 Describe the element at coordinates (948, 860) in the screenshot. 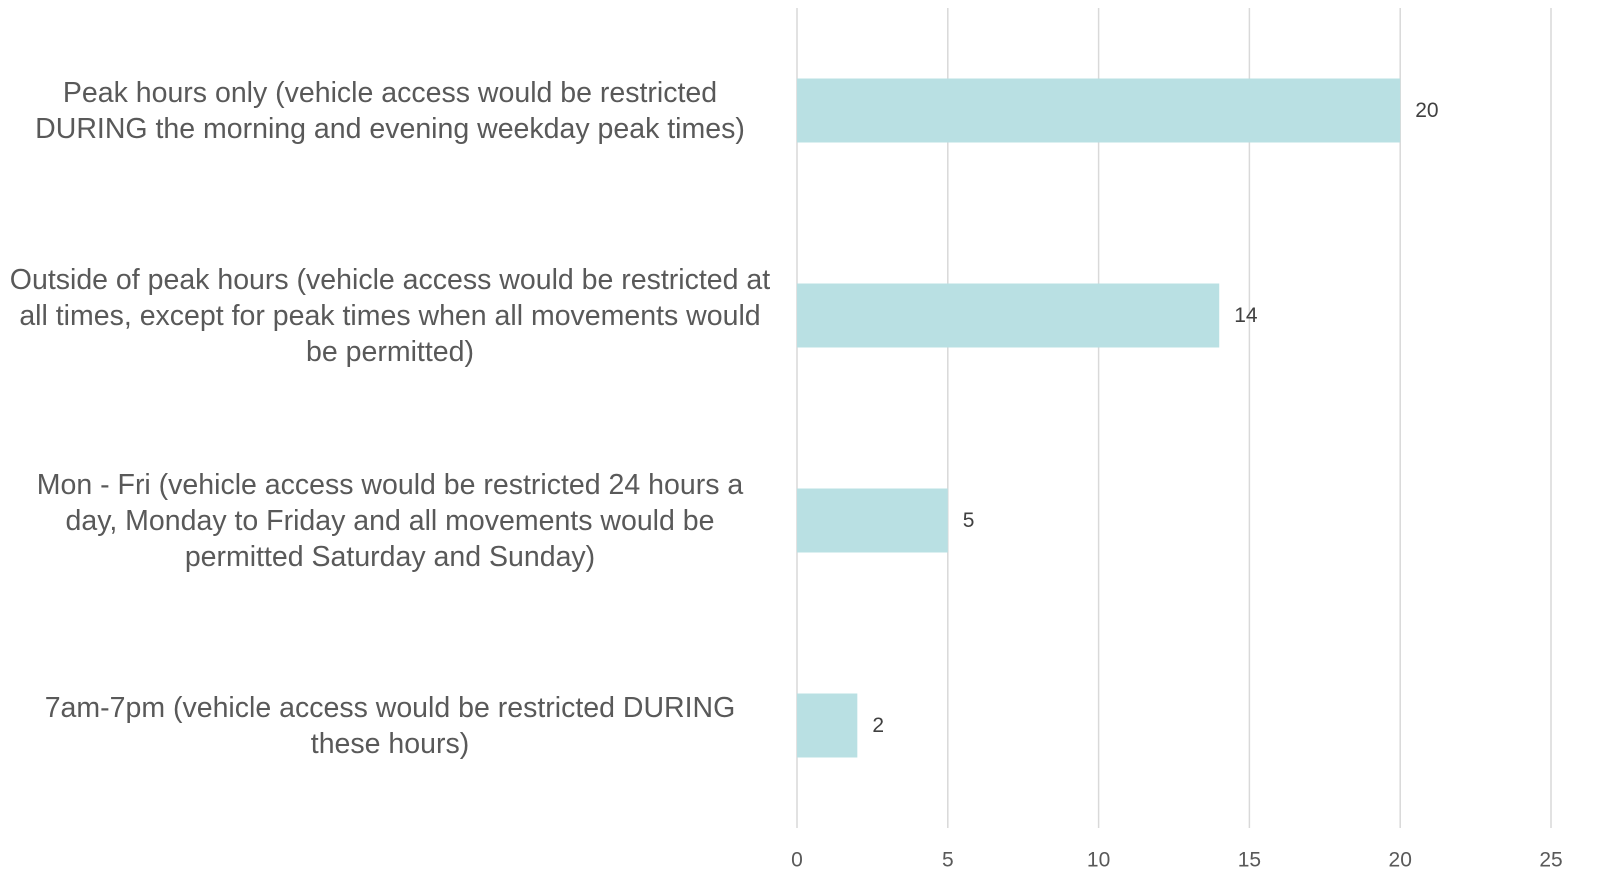

I see `x-tick-label: 5` at that location.